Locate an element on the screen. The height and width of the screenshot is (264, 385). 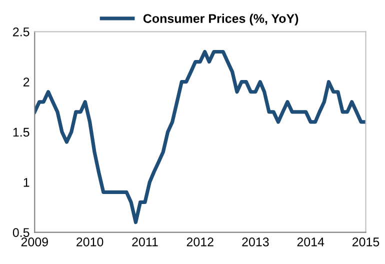
x-tick-label: 2009 is located at coordinates (34, 242).